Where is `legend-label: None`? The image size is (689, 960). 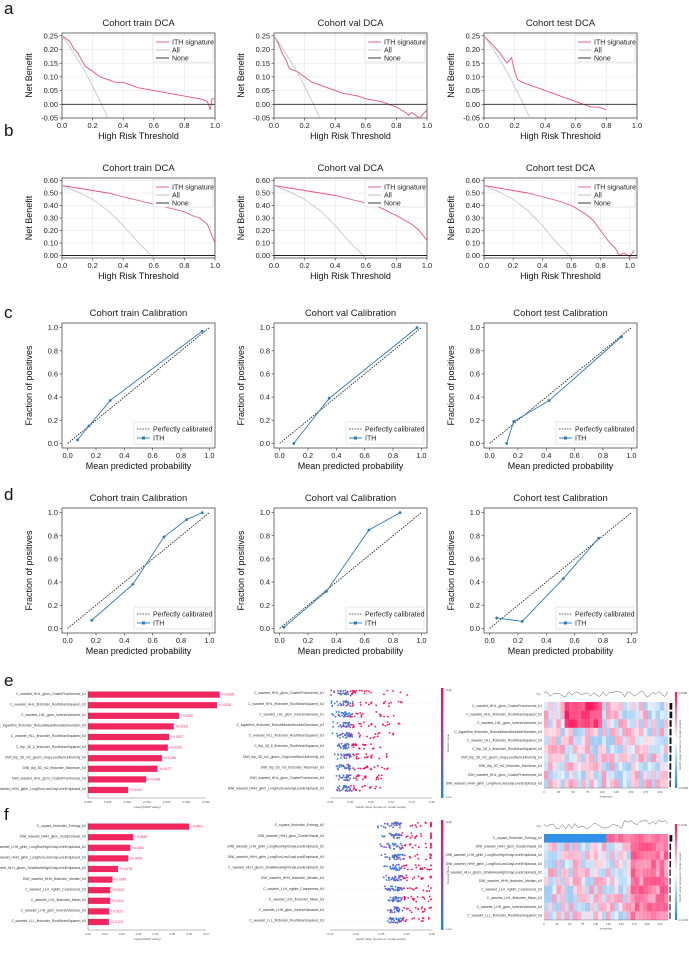
legend-label: None is located at coordinates (392, 203).